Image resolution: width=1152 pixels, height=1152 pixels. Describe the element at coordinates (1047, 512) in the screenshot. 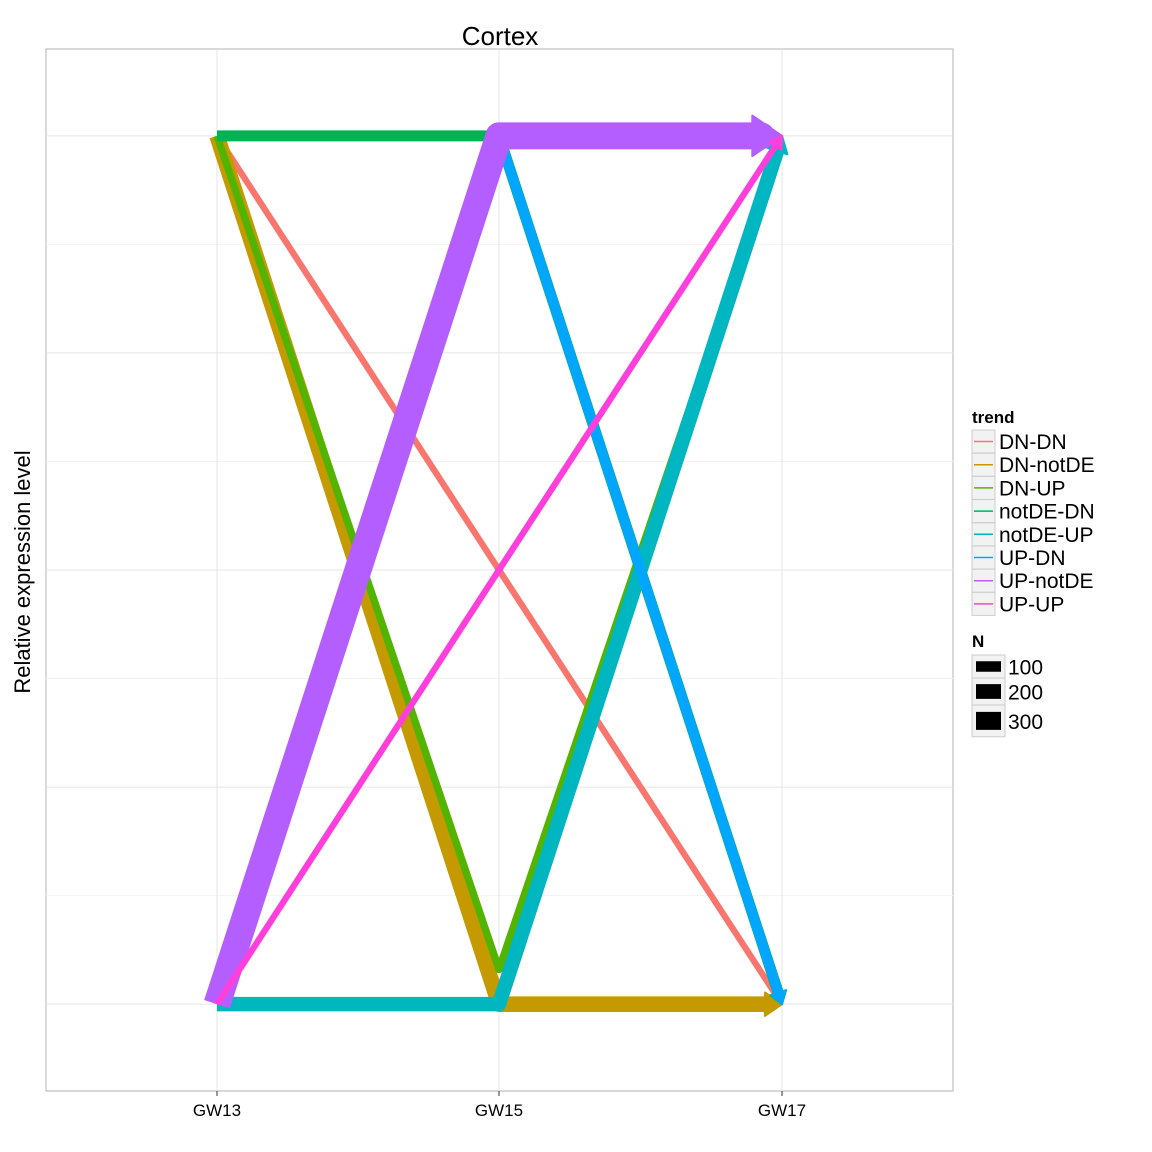

I see `legend-label: notDE-DN` at that location.